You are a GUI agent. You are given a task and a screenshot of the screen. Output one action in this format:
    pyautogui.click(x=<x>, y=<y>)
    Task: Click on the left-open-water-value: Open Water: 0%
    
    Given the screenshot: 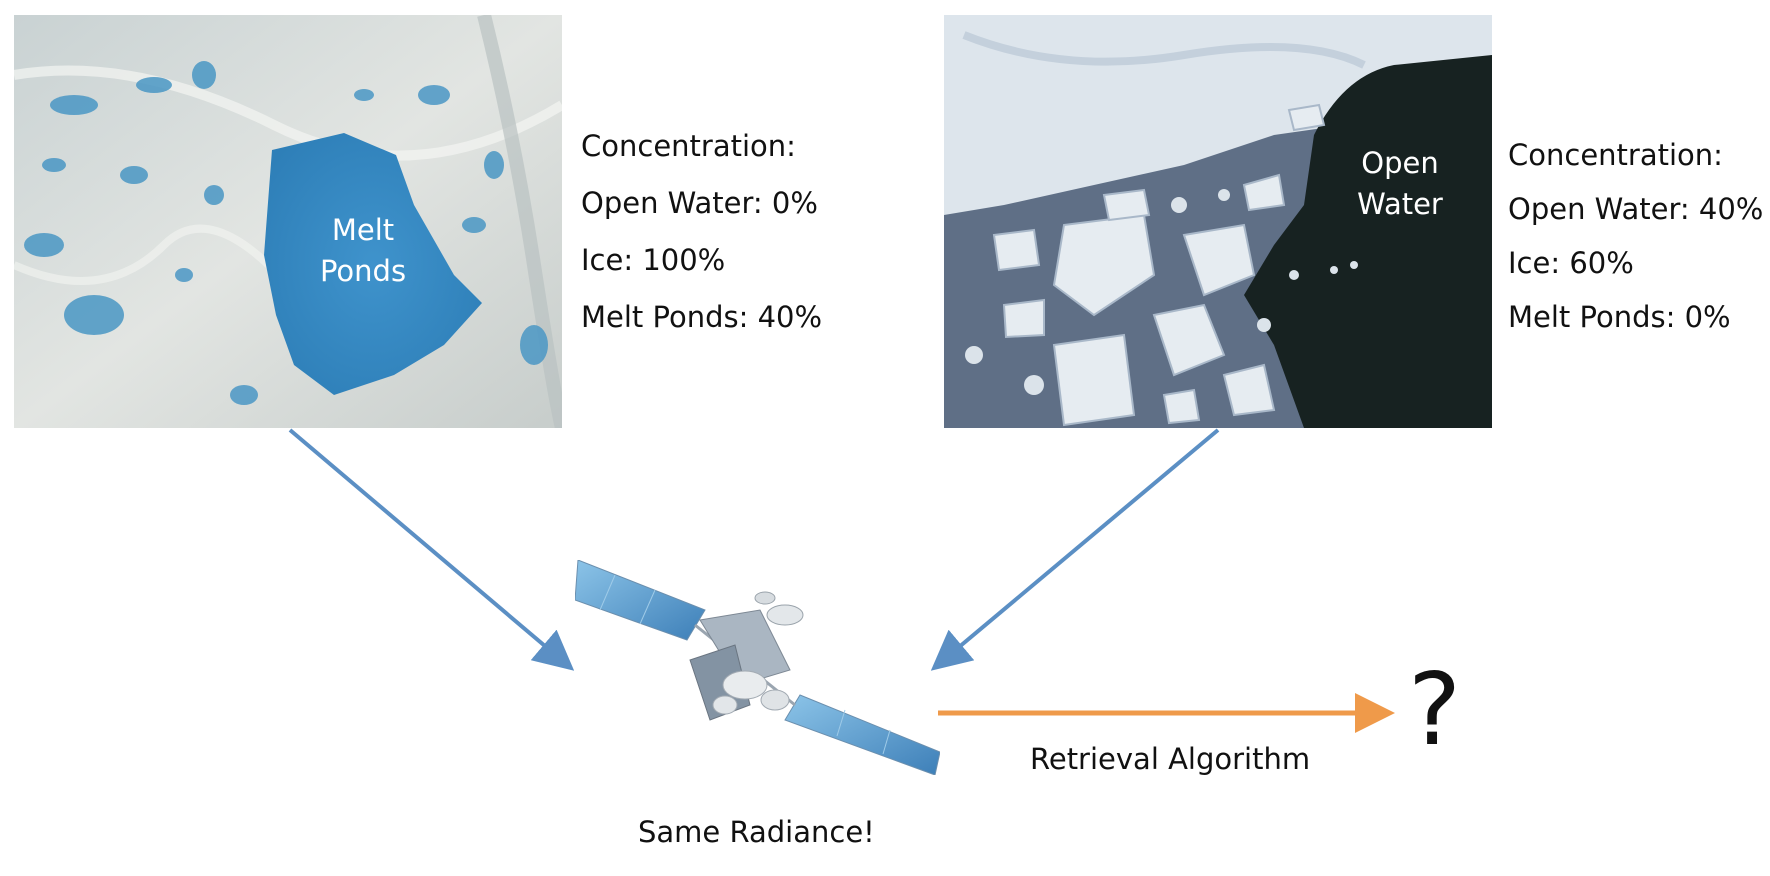 What is the action you would take?
    pyautogui.click(x=699, y=203)
    